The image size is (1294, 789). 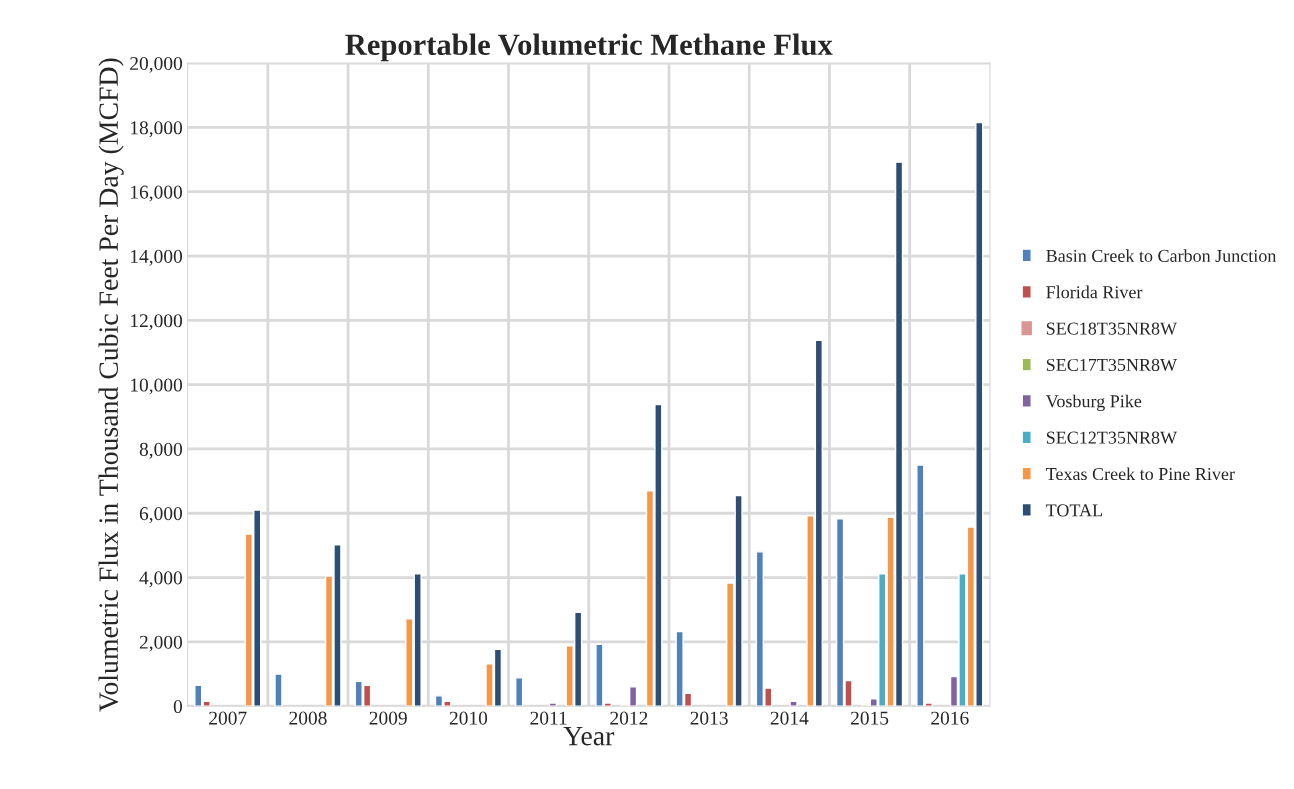 I want to click on x-tick-label: 2013, so click(x=709, y=718).